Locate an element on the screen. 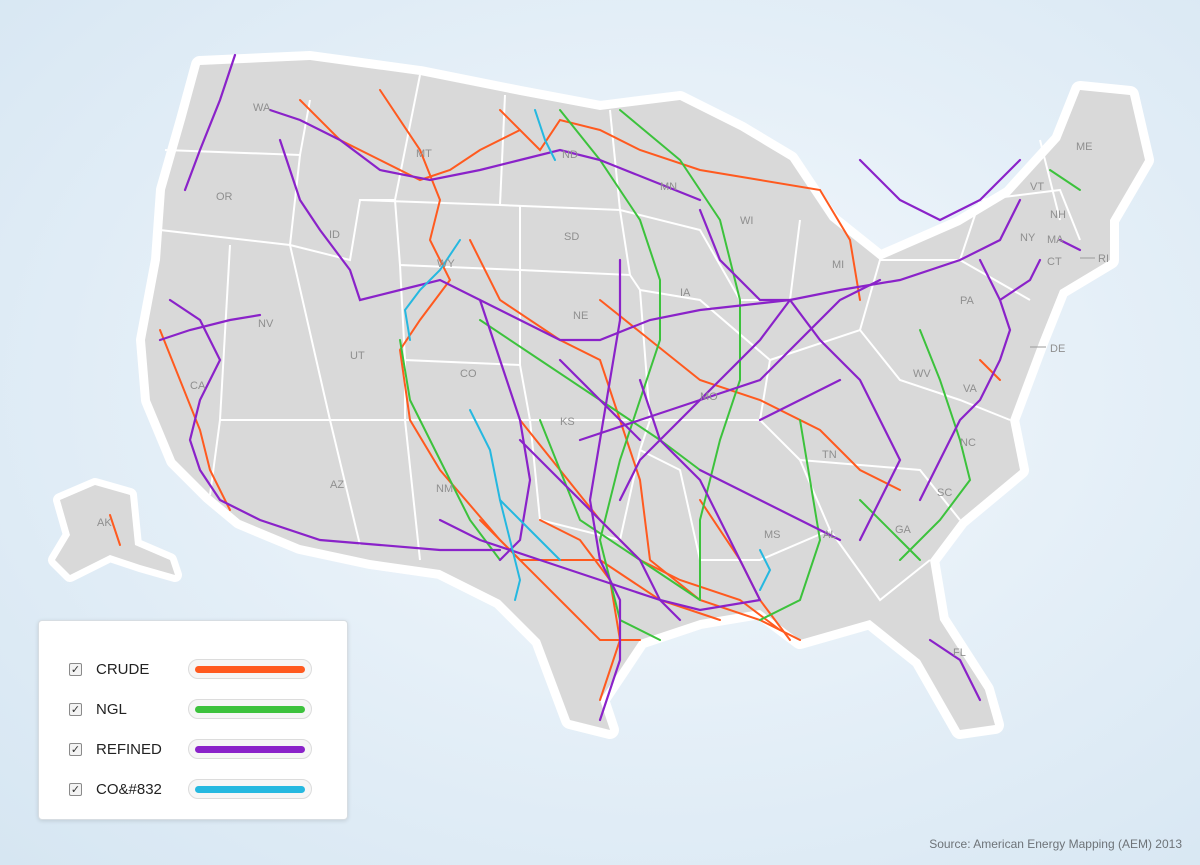 The image size is (1200, 865). legend-item-refined: ✓ REFINED is located at coordinates (208, 749).